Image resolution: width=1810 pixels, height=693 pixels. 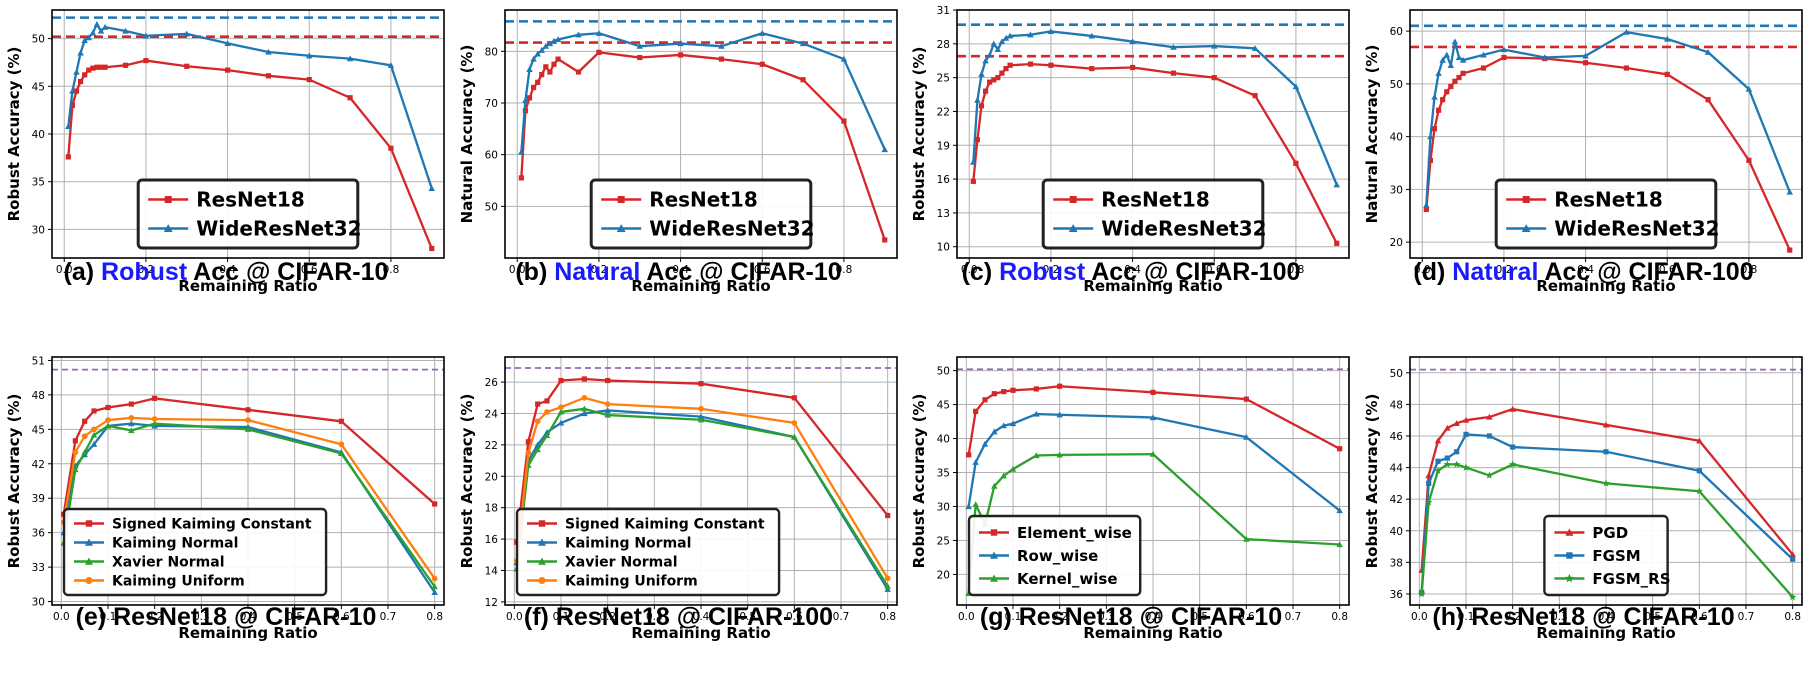 I want to click on caption-suffix: Acc @ CIFAR-100, so click(x=1193, y=272).